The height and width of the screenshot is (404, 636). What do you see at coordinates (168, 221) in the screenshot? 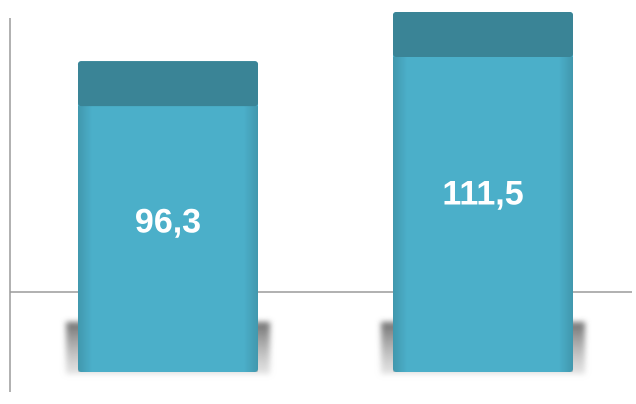
I see `bar-value-label-1: 96,3` at bounding box center [168, 221].